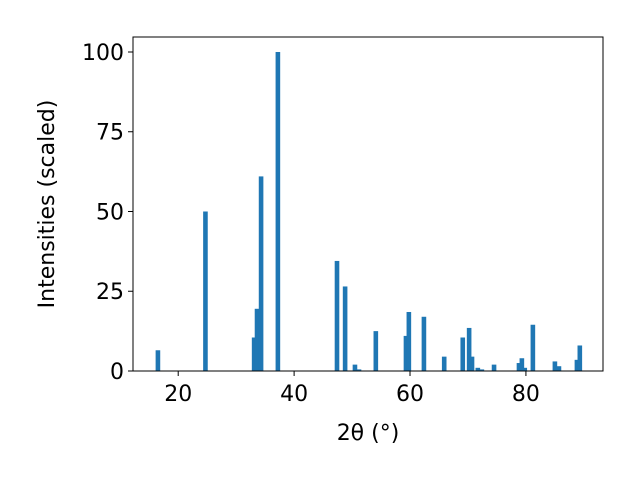 This screenshot has width=640, height=480. What do you see at coordinates (526, 394) in the screenshot?
I see `x-tick-label: 80` at bounding box center [526, 394].